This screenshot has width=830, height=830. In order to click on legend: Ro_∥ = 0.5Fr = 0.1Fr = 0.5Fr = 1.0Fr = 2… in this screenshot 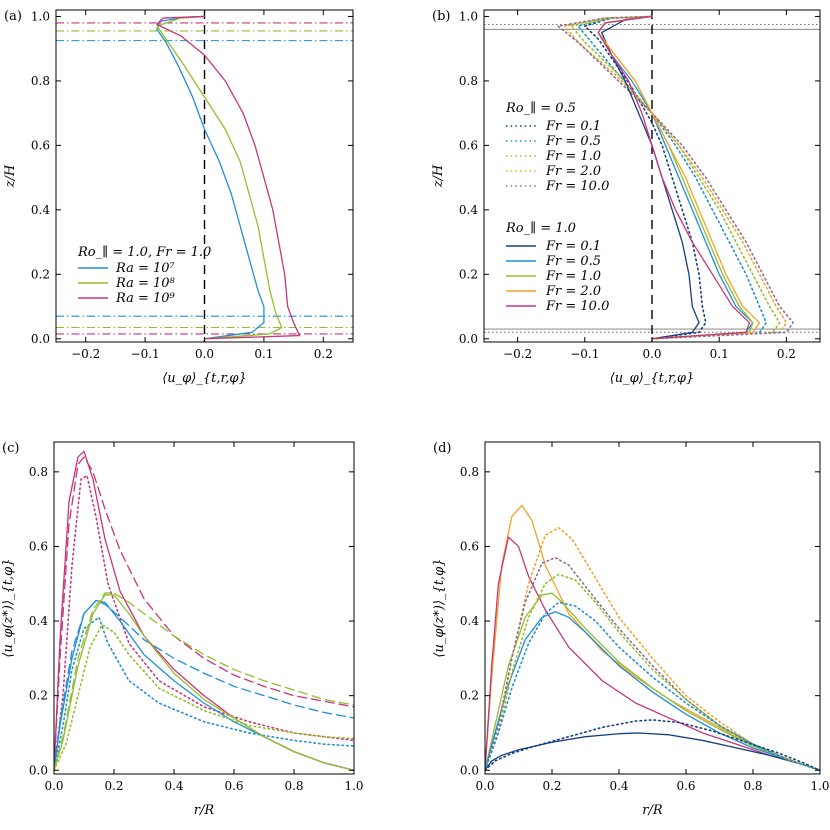, I will do `click(557, 207)`.